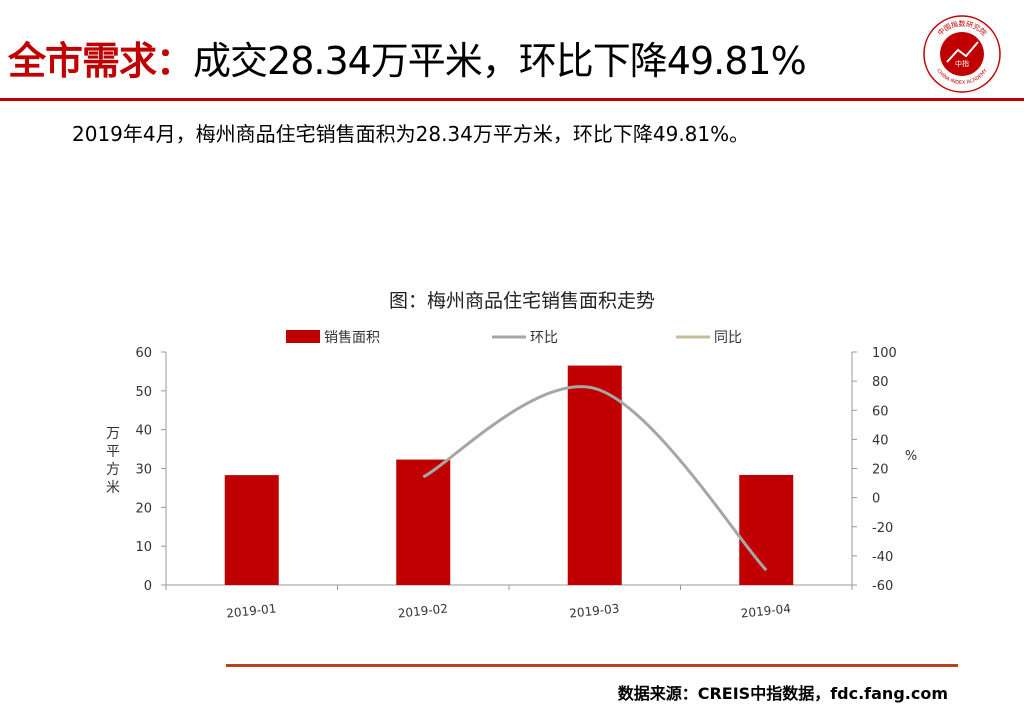  Describe the element at coordinates (143, 431) in the screenshot. I see `left-tick-label: 40` at that location.